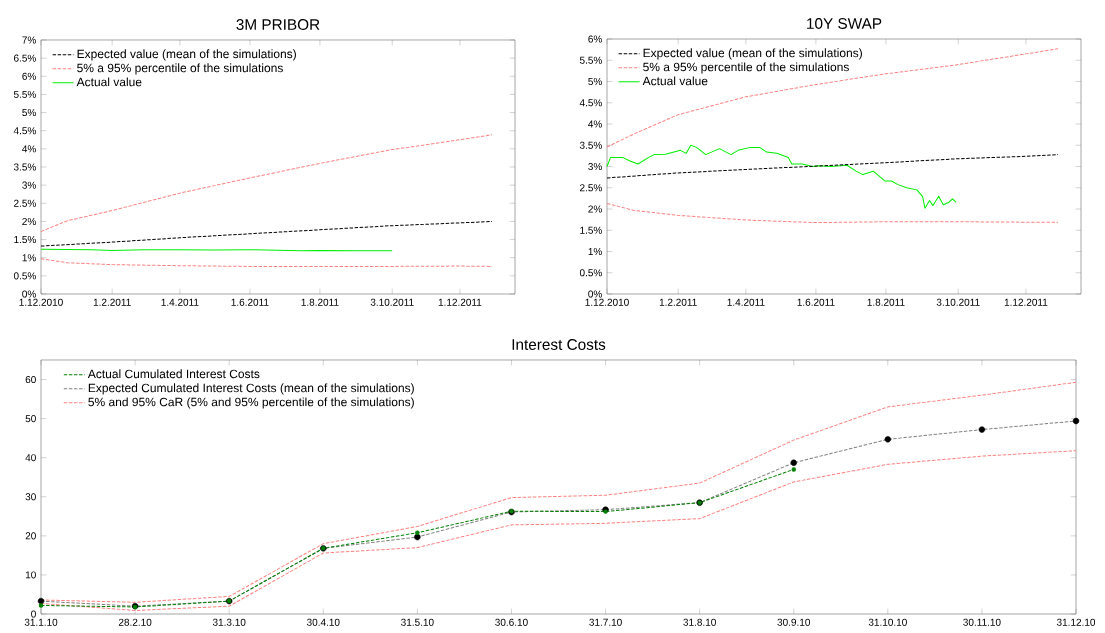 The width and height of the screenshot is (1105, 633). I want to click on x-tick-label: 30.9.10, so click(794, 622).